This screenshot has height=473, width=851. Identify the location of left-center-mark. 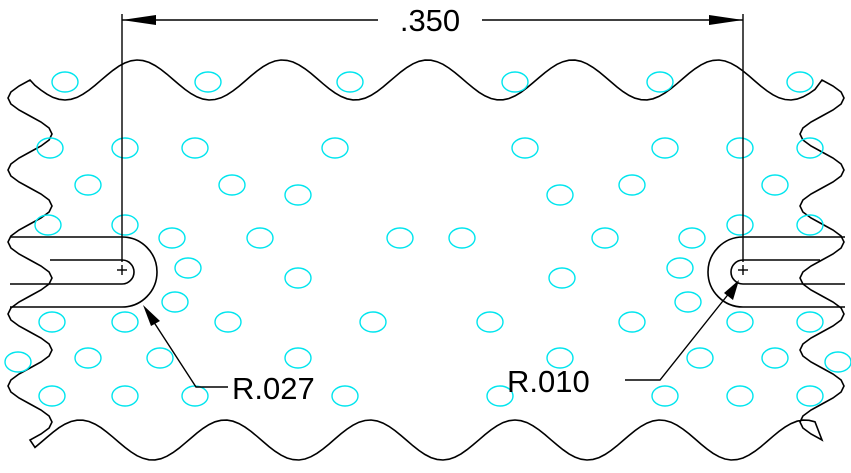
(122, 270).